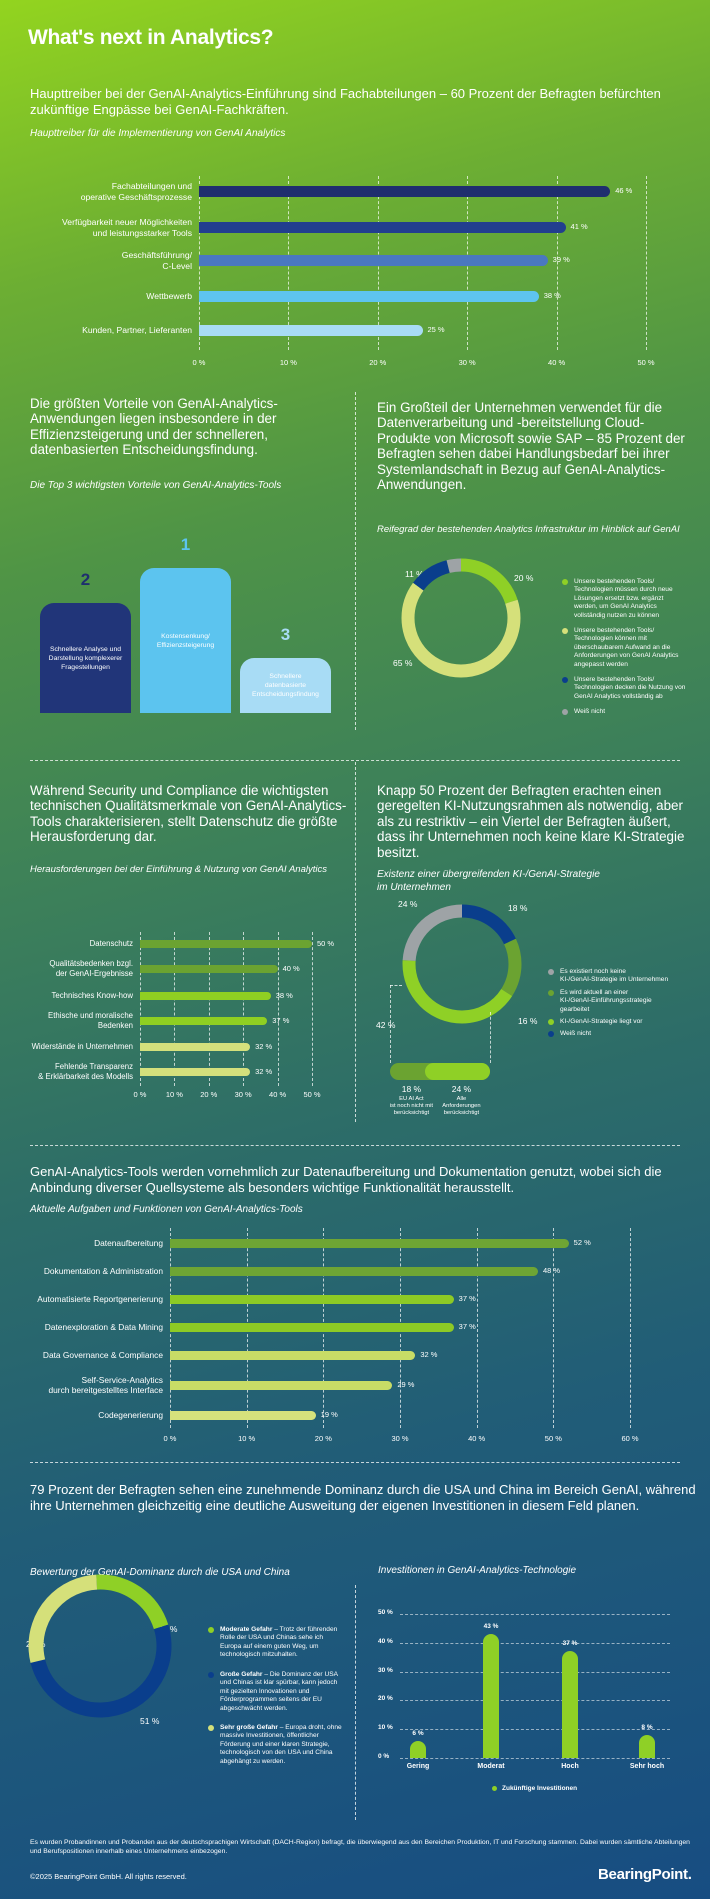  What do you see at coordinates (128, 1243) in the screenshot?
I see `category-label: Datenaufbereitung` at bounding box center [128, 1243].